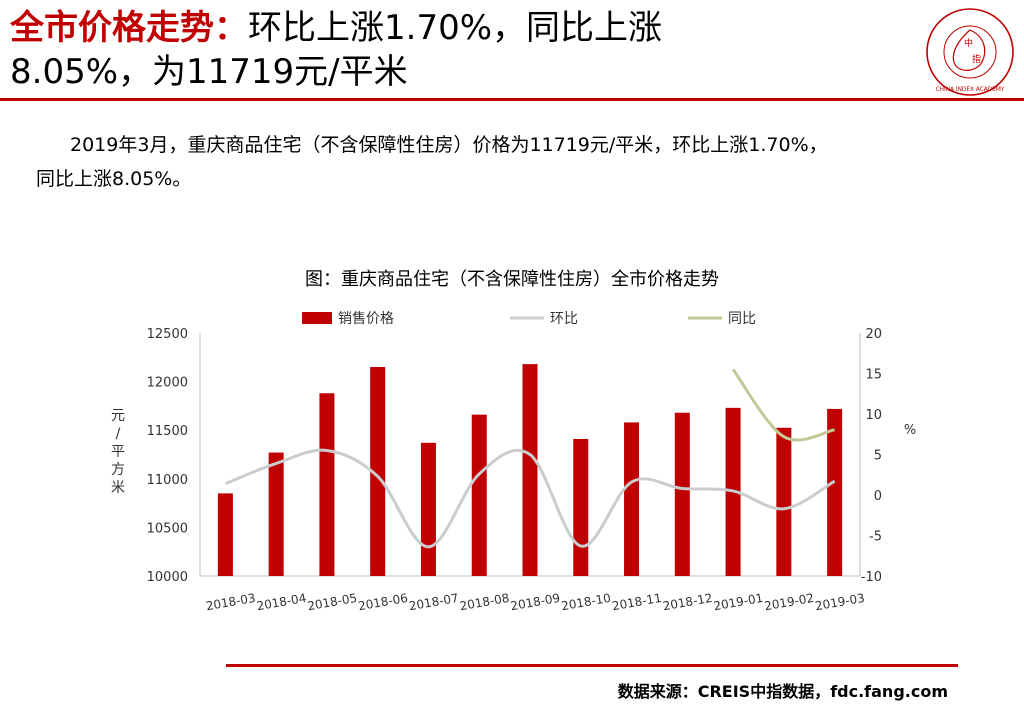  Describe the element at coordinates (871, 577) in the screenshot. I see `right-tick-label: -10` at that location.